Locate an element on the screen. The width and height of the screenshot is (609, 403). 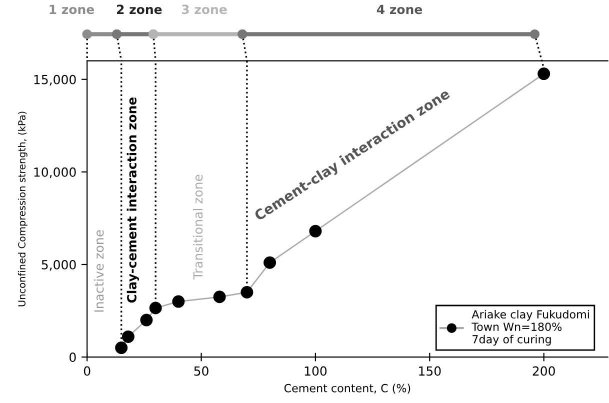
y-tick-label: 15,000 is located at coordinates (55, 80).